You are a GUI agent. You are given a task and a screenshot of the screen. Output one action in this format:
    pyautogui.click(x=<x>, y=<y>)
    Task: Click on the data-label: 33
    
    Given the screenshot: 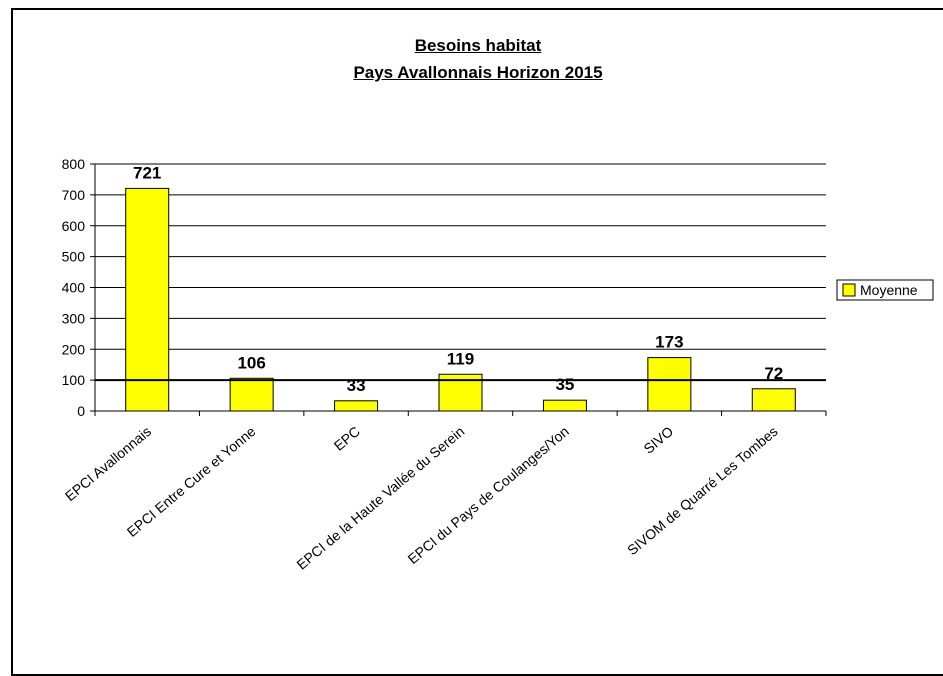 What is the action you would take?
    pyautogui.click(x=356, y=385)
    